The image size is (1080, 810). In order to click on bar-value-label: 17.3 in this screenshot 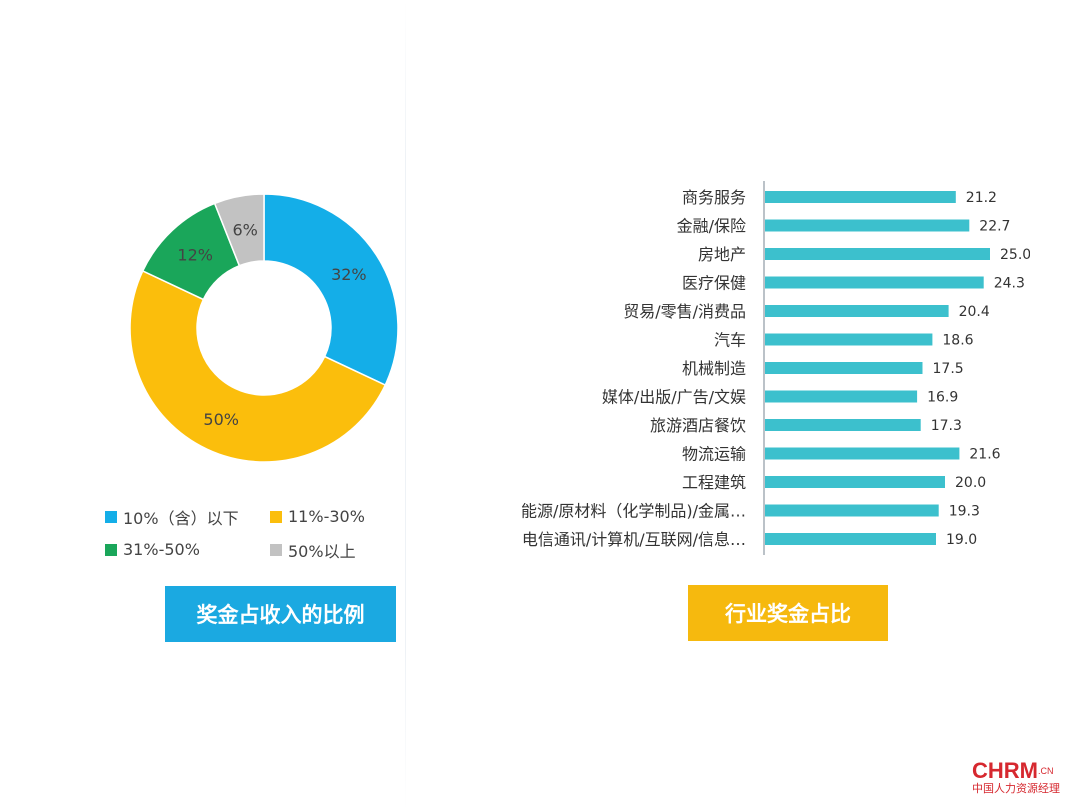, I will do `click(946, 426)`.